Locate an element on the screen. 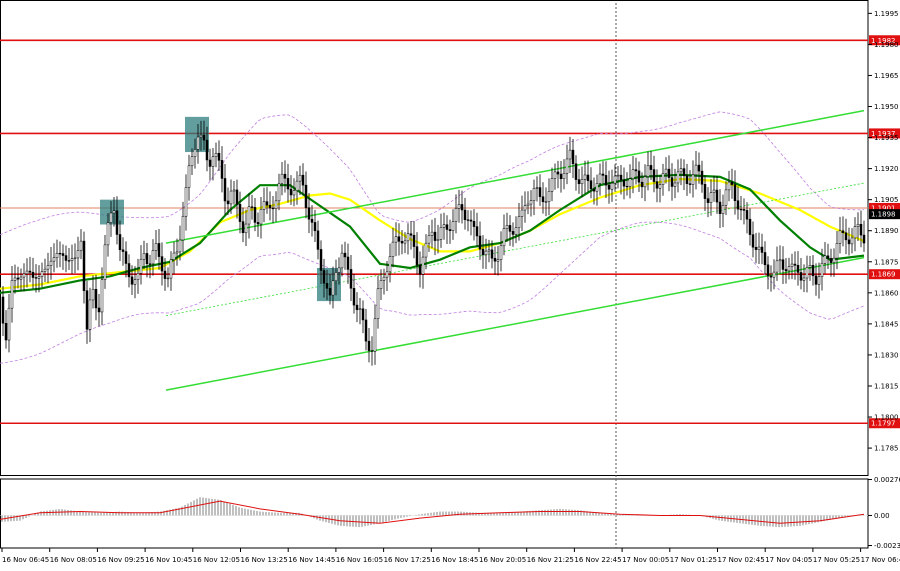 This screenshot has height=571, width=900. macd-tick-label: 0.00276 is located at coordinates (887, 480).